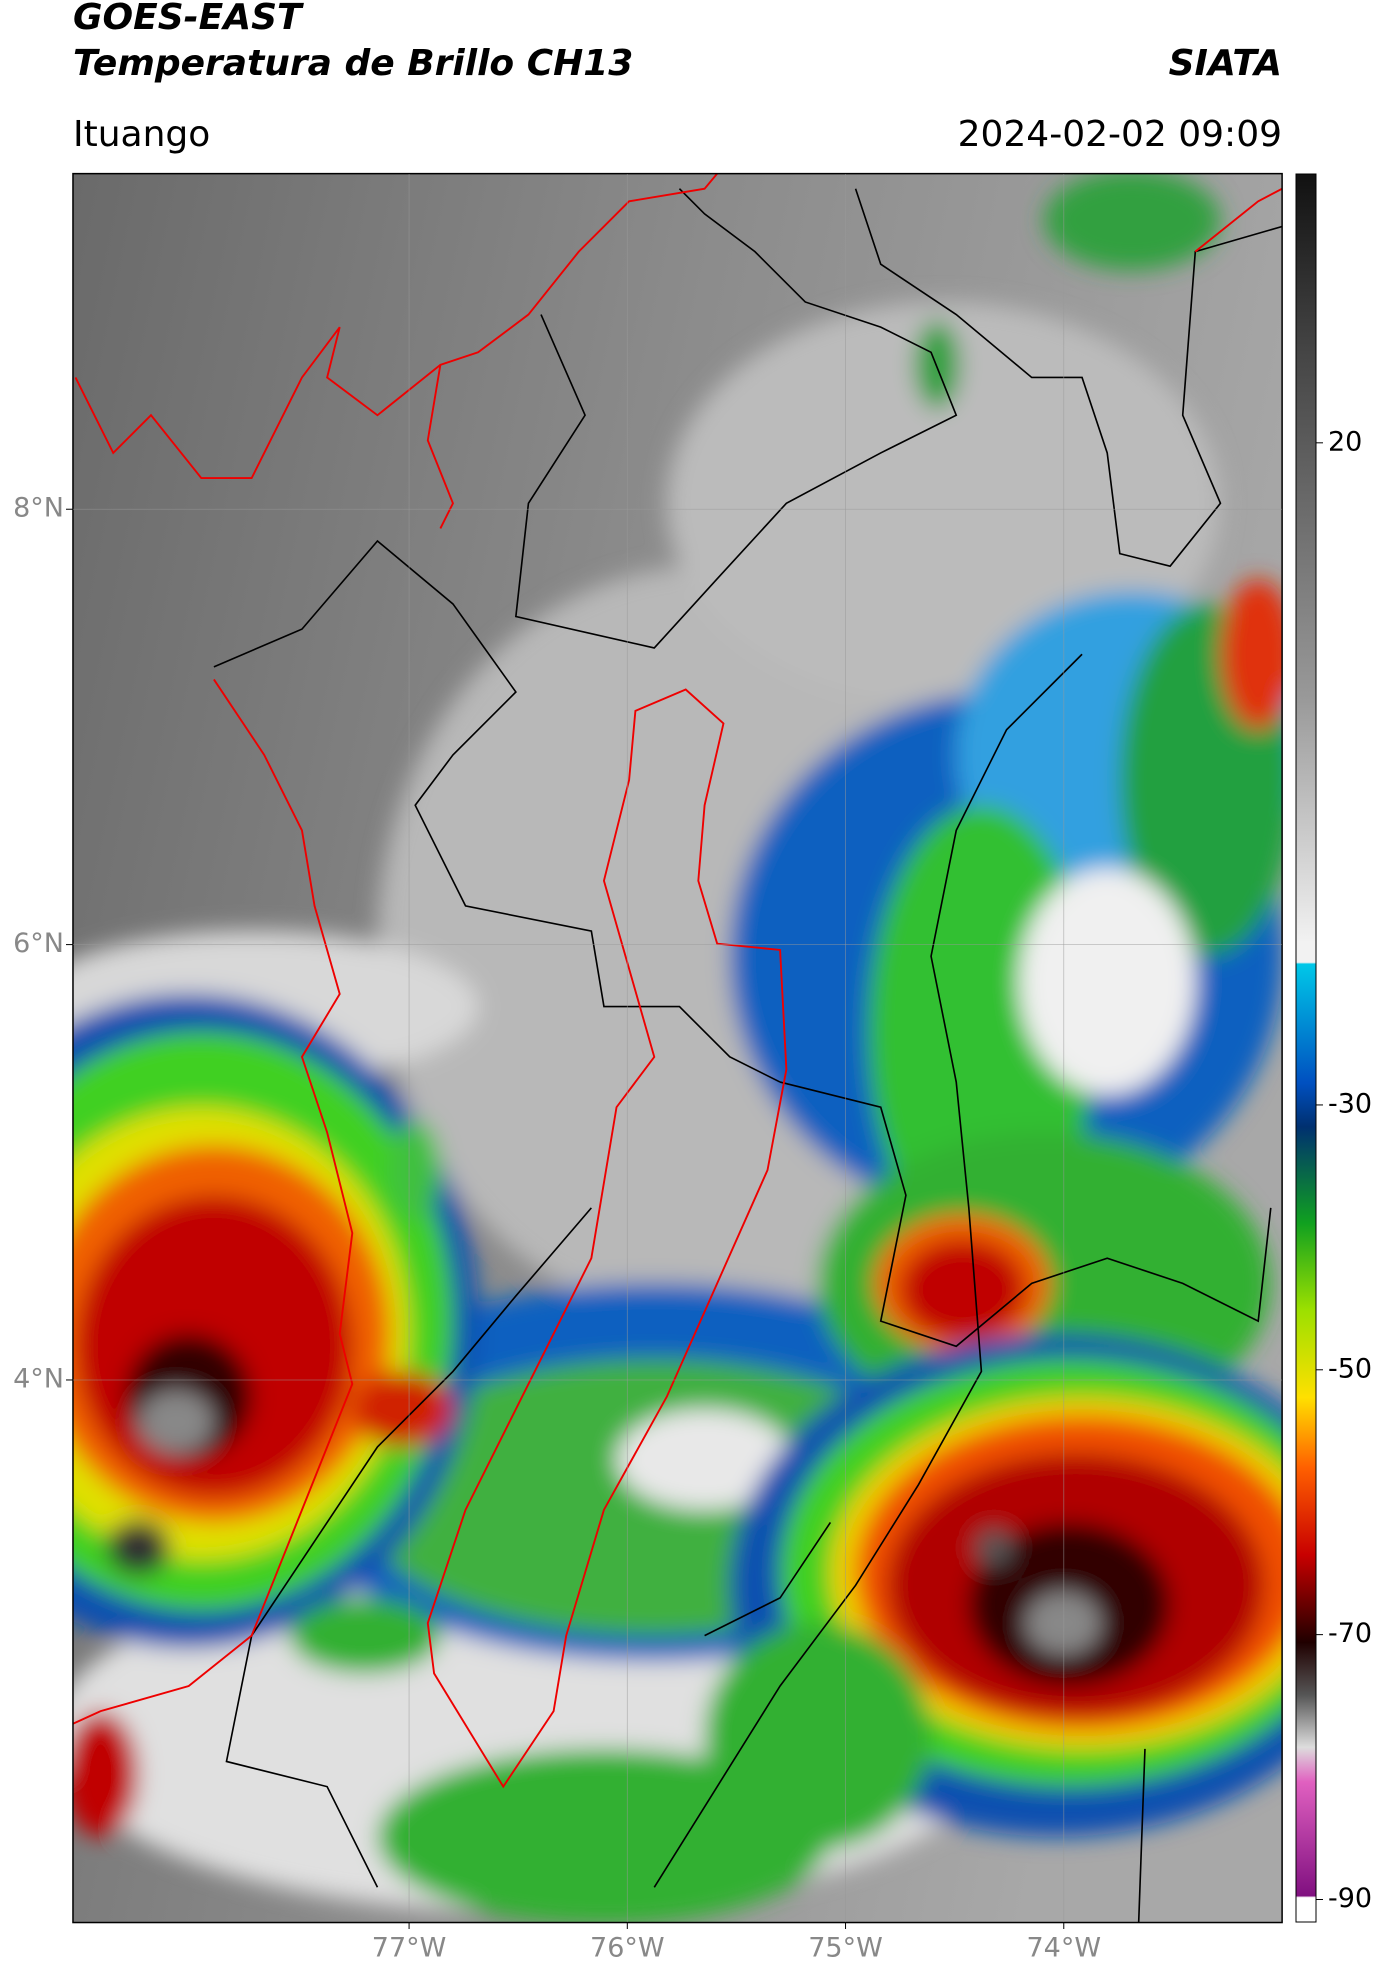  I want to click on location: Ituango, so click(141, 134).